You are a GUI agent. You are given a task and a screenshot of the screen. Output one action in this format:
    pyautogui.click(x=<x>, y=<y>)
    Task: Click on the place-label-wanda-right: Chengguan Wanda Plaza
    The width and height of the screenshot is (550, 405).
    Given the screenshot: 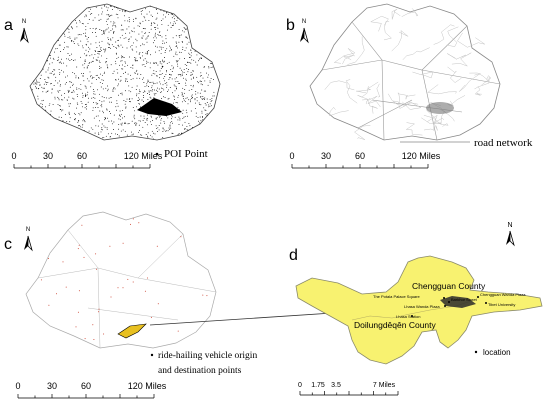 What is the action you would take?
    pyautogui.click(x=503, y=294)
    